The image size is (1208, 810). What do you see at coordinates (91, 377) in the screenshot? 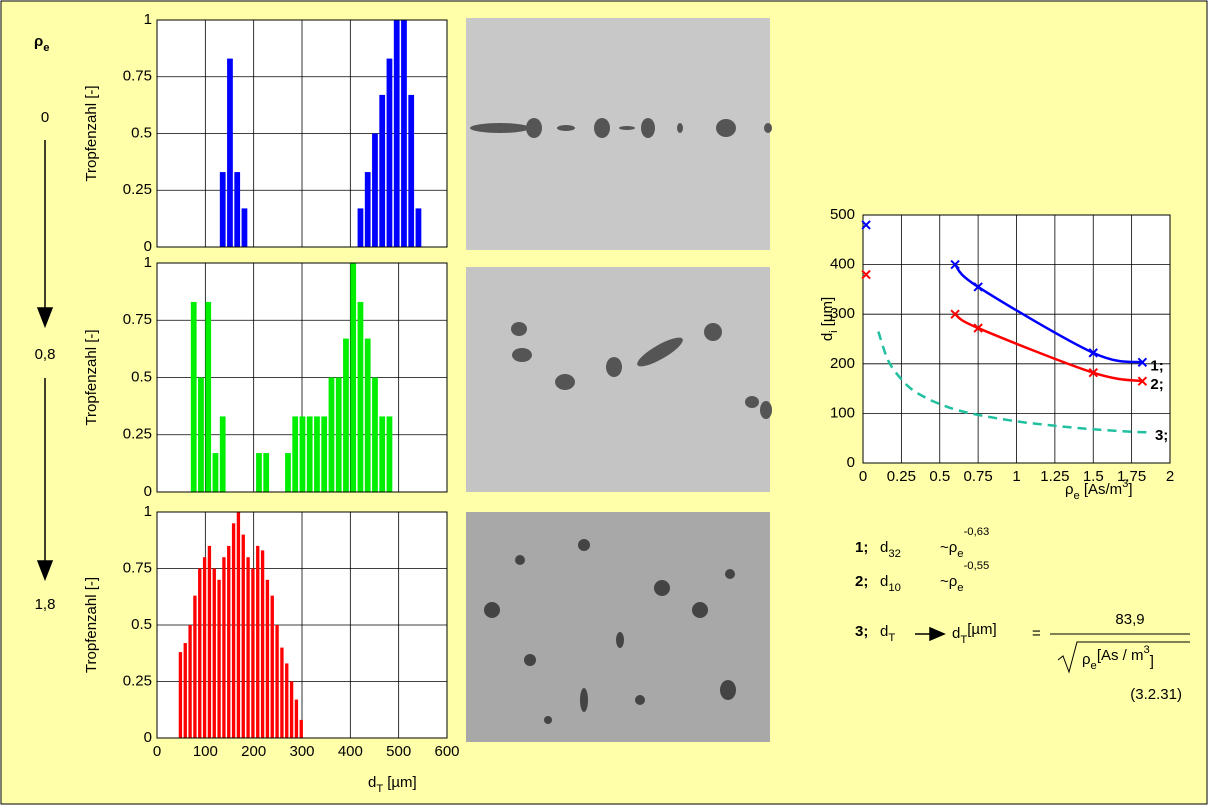
I see `y-axis-label: Tropfenzahl [-]` at bounding box center [91, 377].